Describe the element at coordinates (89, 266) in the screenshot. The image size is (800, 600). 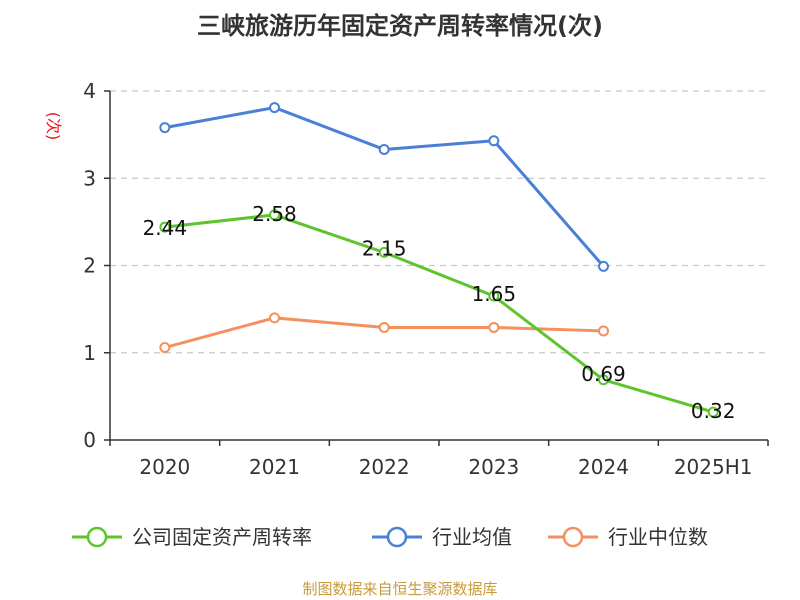
I see `y-tick-label: 2` at that location.